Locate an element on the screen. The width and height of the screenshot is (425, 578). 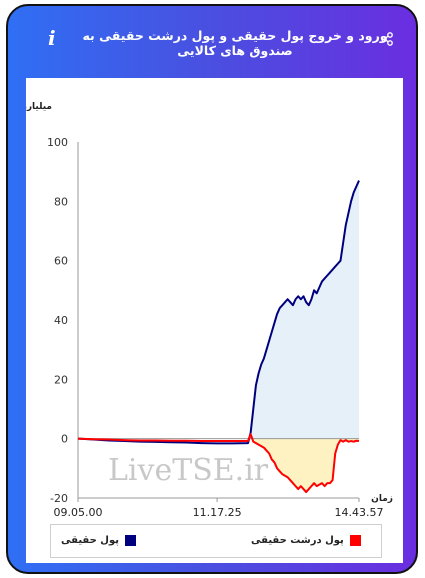
legend-label-real-money: پول حقیقی is located at coordinates (90, 540).